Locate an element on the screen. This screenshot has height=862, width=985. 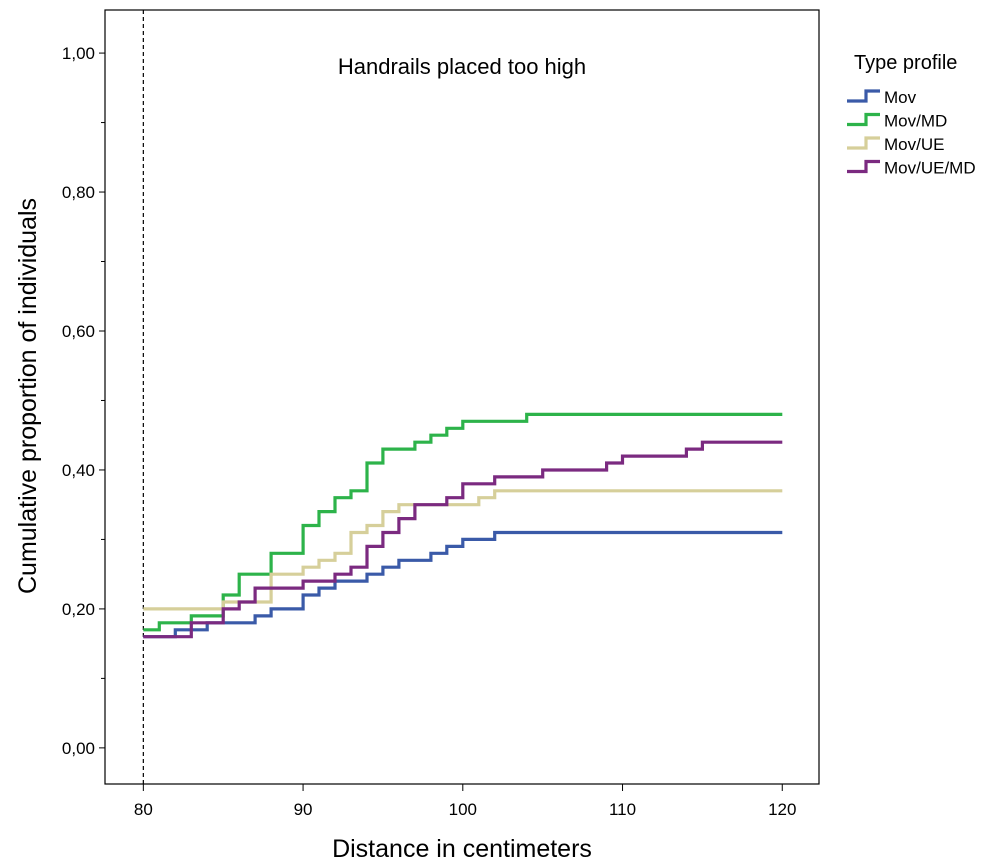
x-tick-label: 120 is located at coordinates (782, 809).